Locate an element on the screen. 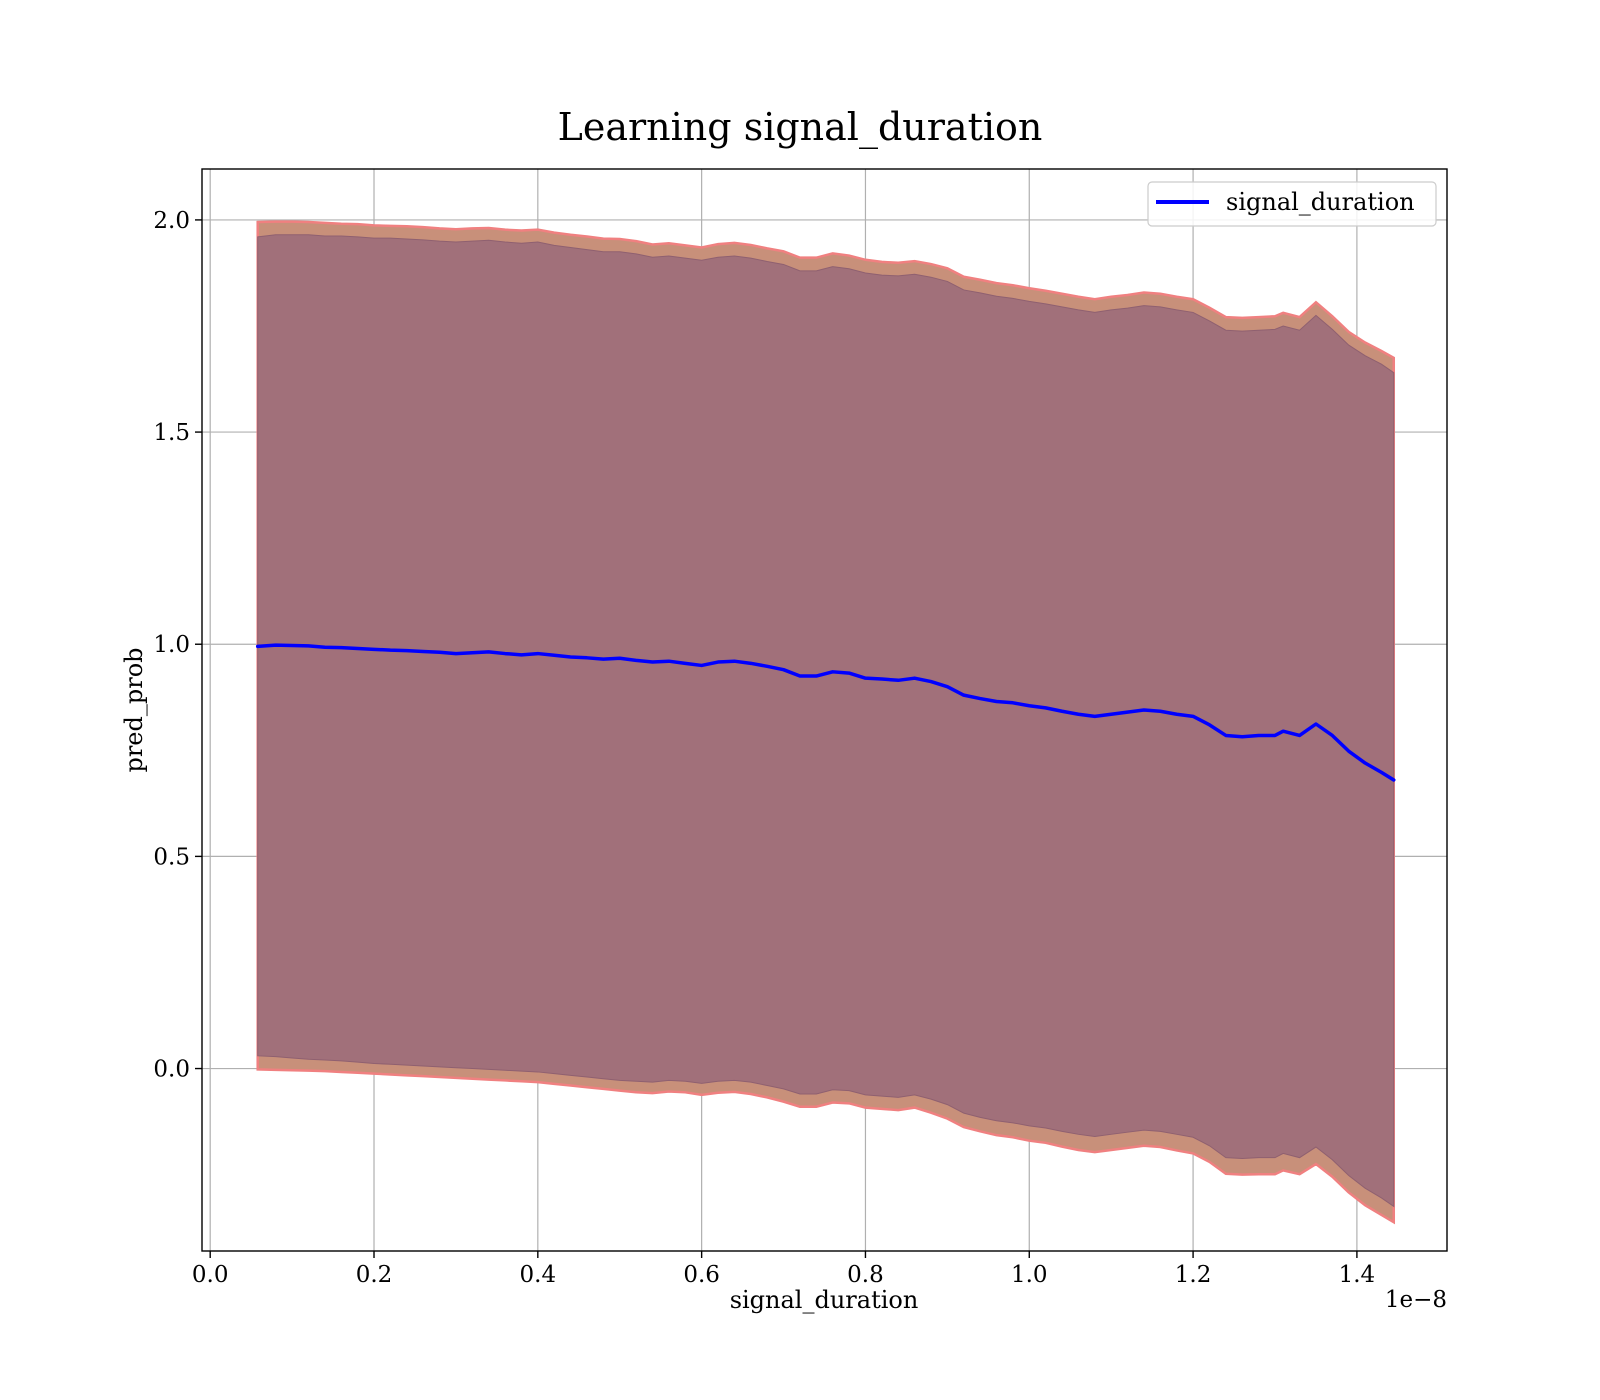  x-tick-label: 1.0 is located at coordinates (1029, 1275).